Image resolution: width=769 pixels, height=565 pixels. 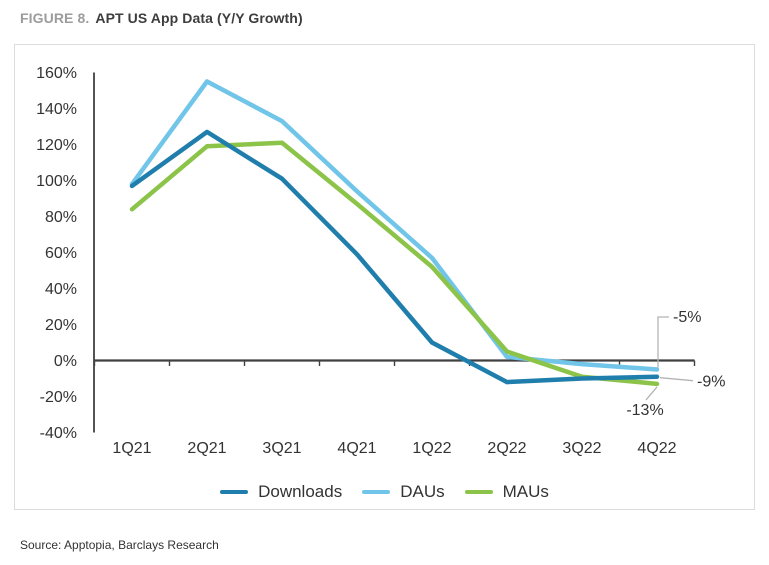 What do you see at coordinates (56, 145) in the screenshot?
I see `y-tick-label: 120%` at bounding box center [56, 145].